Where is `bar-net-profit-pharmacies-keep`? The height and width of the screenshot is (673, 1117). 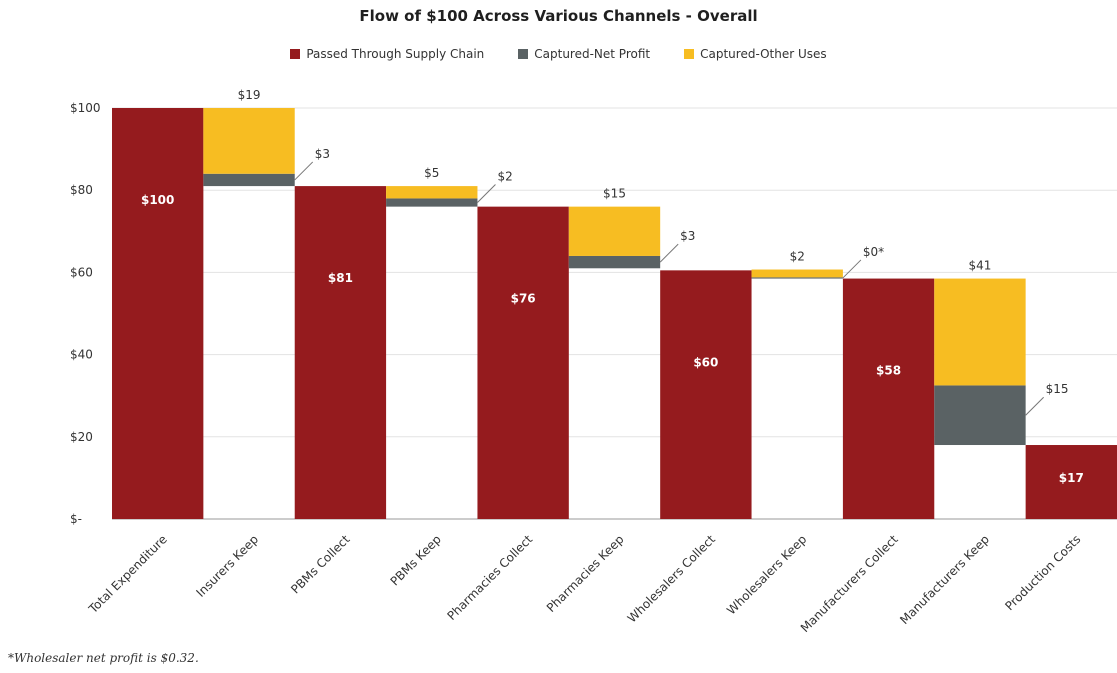
bar-net-profit-pharmacies-keep is located at coordinates (614, 262).